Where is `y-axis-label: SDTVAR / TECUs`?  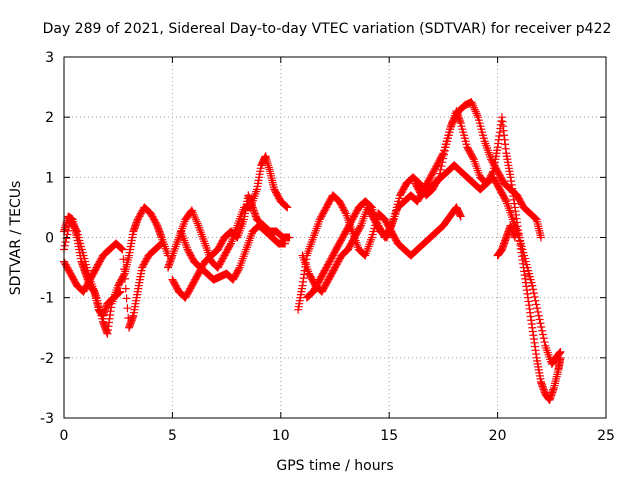
y-axis-label: SDTVAR / TECUs is located at coordinates (16, 238).